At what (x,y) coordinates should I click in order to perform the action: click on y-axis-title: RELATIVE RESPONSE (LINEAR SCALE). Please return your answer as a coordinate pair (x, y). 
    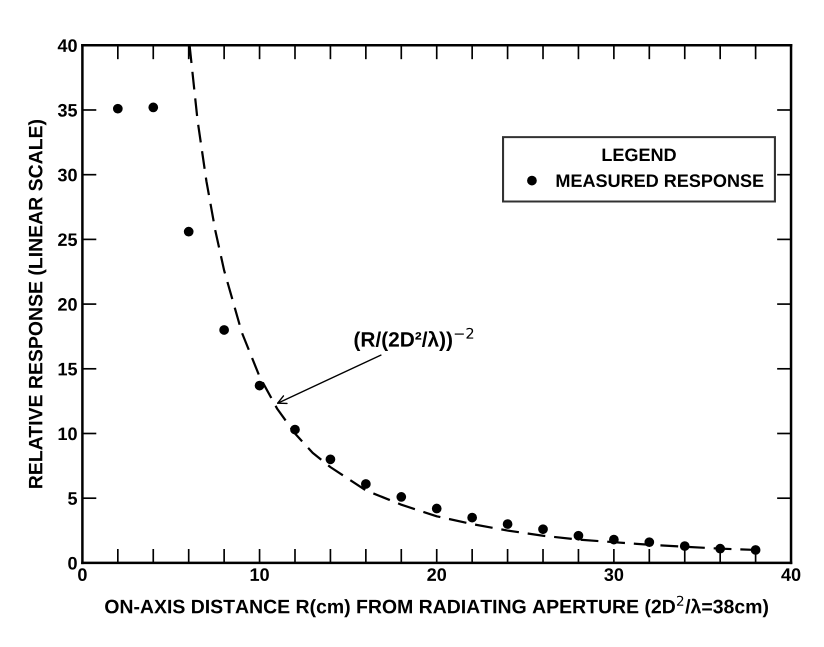
    Looking at the image, I should click on (37, 304).